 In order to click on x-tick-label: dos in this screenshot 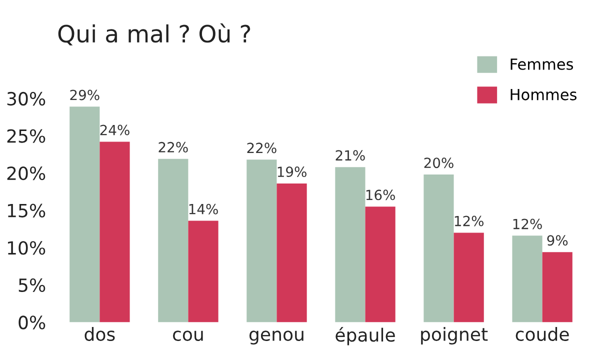, I will do `click(99, 334)`.